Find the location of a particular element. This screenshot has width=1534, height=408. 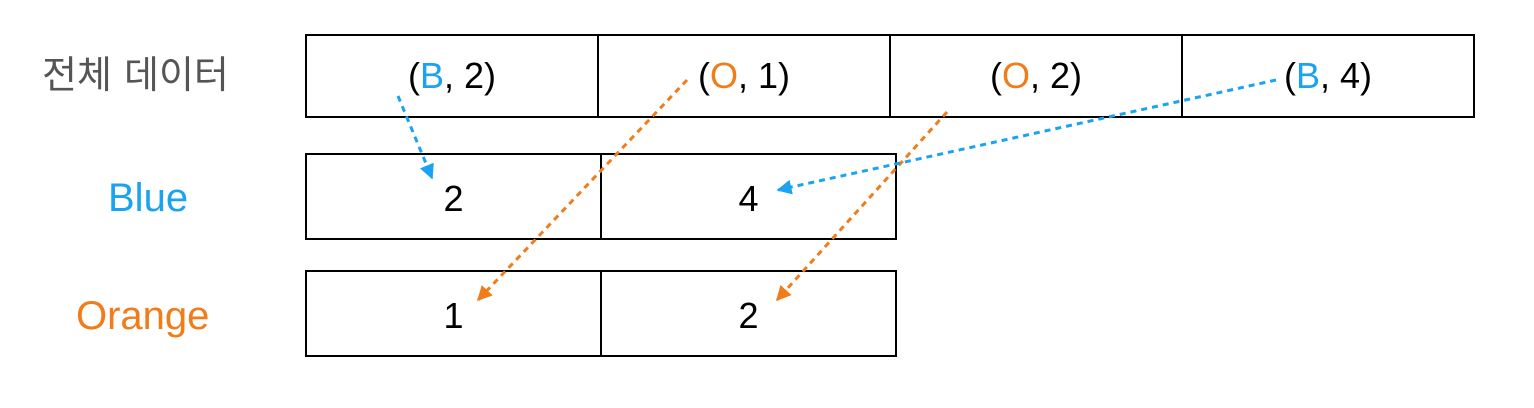

orange-cell-1: 1 is located at coordinates (453, 313).